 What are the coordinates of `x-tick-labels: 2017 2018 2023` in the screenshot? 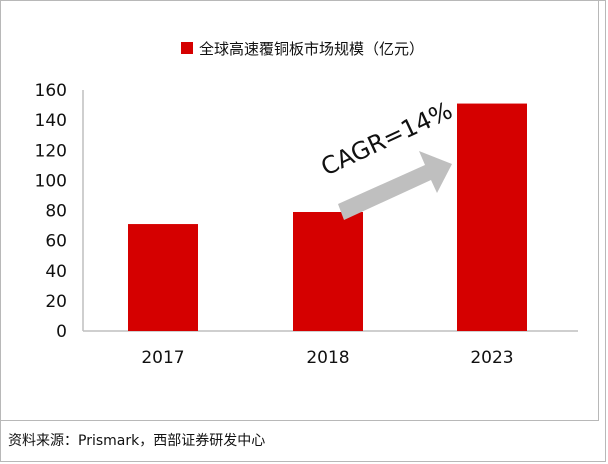 It's located at (327, 358).